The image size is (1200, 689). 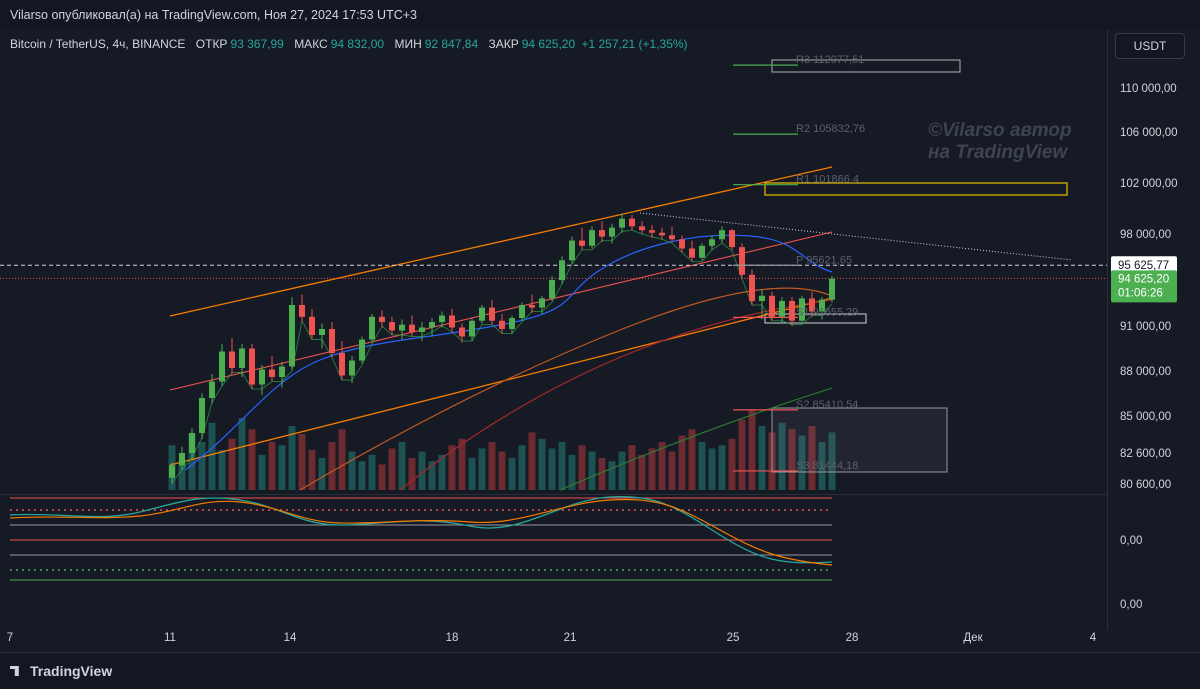 What do you see at coordinates (827, 405) in the screenshot?
I see `pivot-label: S2 85410,54` at bounding box center [827, 405].